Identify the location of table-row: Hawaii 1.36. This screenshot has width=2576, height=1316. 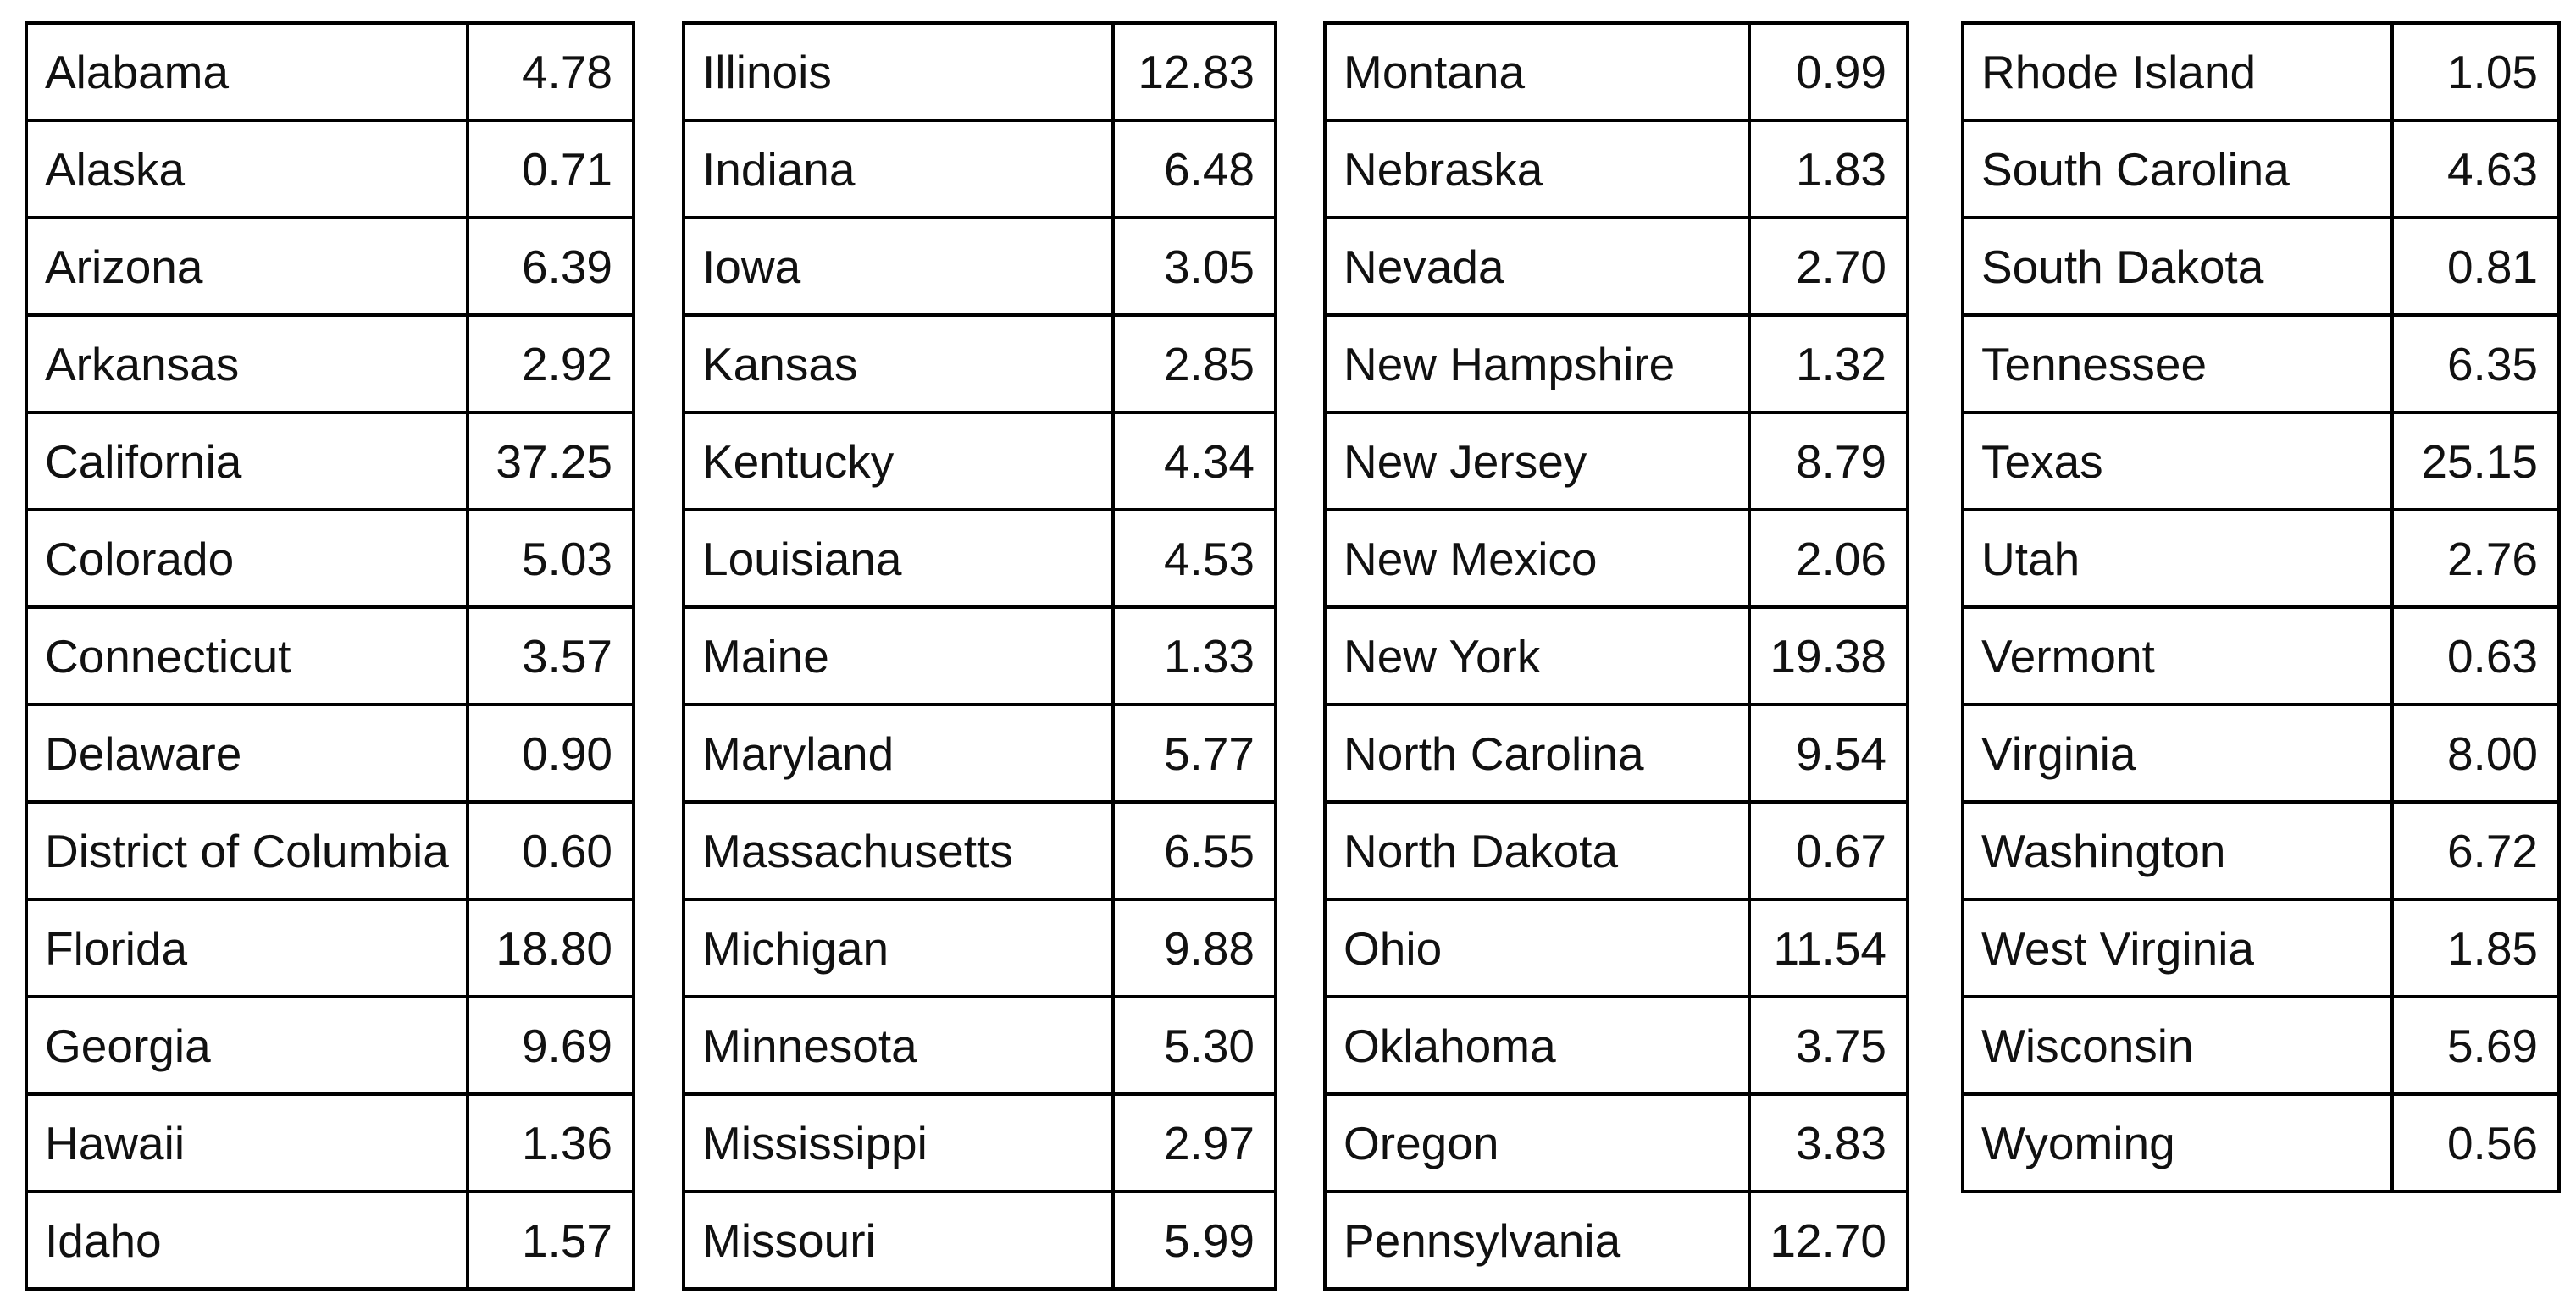
(330, 1142).